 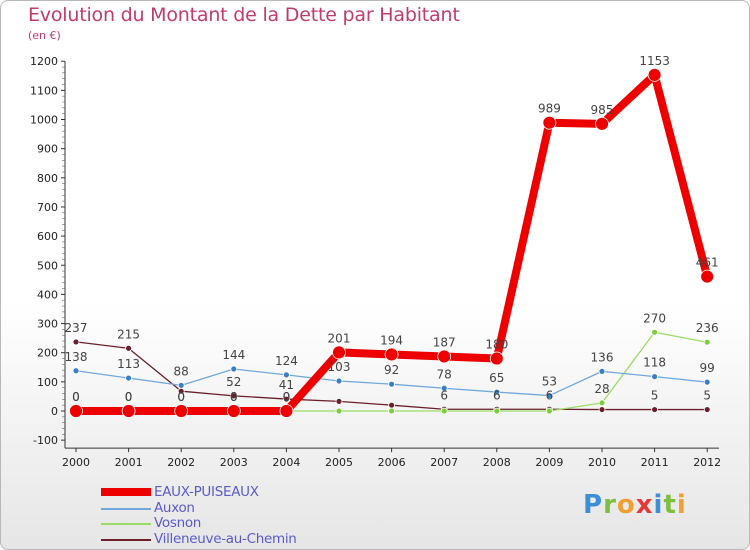 What do you see at coordinates (181, 371) in the screenshot?
I see `data-label: 88` at bounding box center [181, 371].